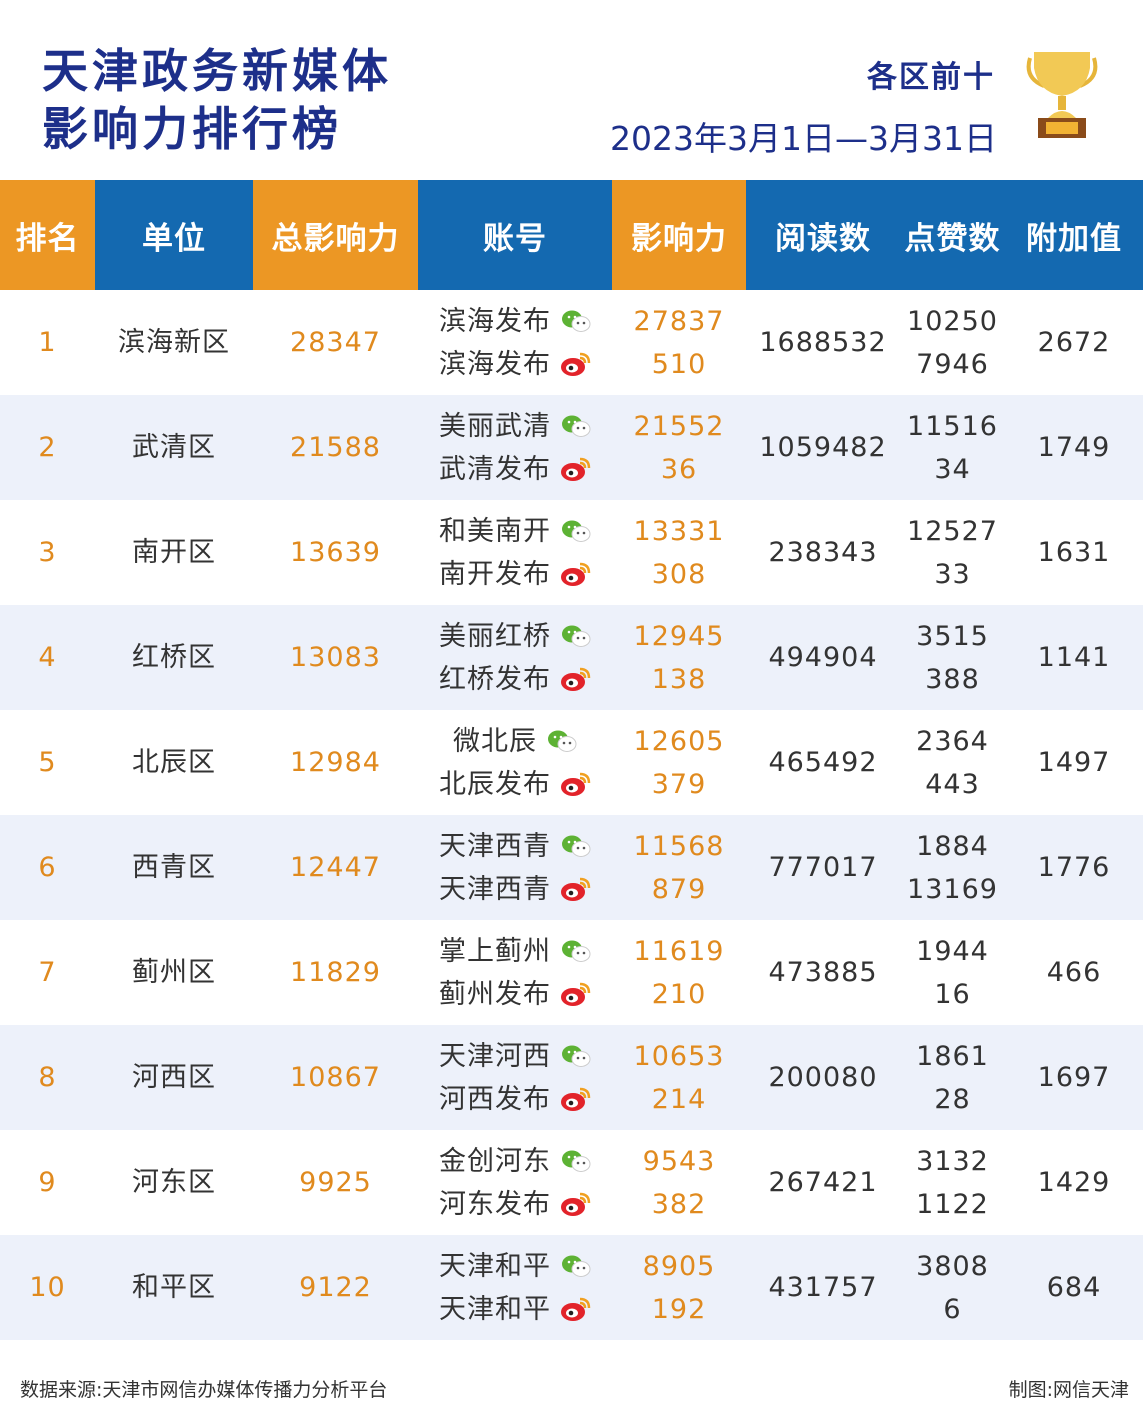 This screenshot has height=1402, width=1143. What do you see at coordinates (174, 762) in the screenshot?
I see `unit: 北辰区` at bounding box center [174, 762].